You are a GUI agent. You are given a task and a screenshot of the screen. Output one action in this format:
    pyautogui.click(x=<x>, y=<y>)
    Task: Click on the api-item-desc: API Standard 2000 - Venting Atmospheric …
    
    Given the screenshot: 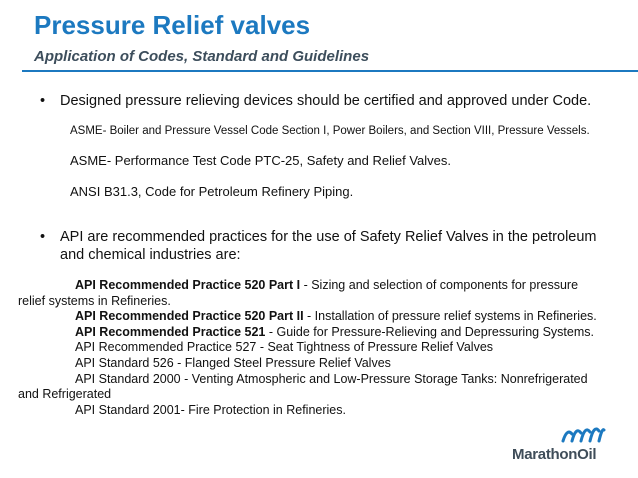 What is the action you would take?
    pyautogui.click(x=303, y=386)
    